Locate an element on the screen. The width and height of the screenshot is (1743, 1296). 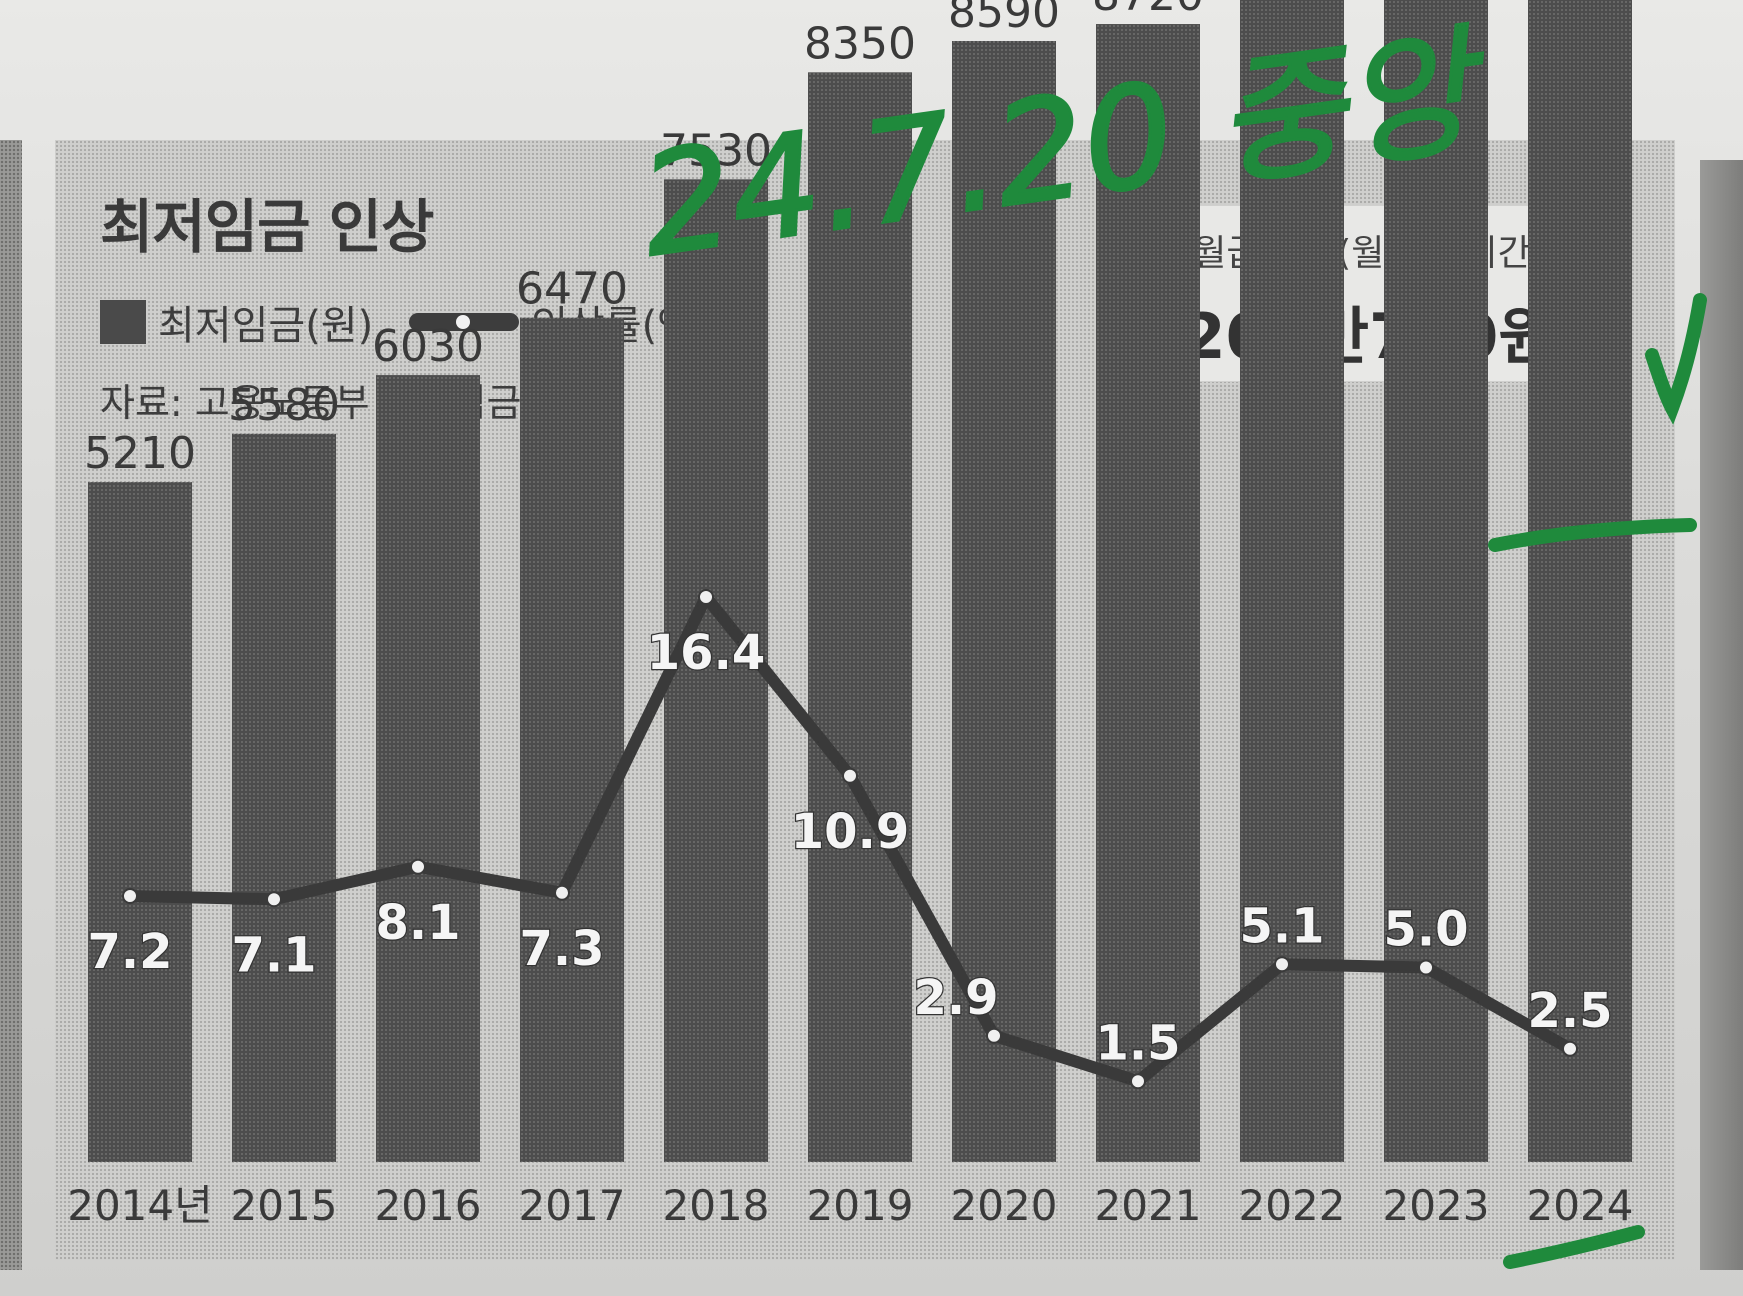
bar-2014년 is located at coordinates (140, 822).